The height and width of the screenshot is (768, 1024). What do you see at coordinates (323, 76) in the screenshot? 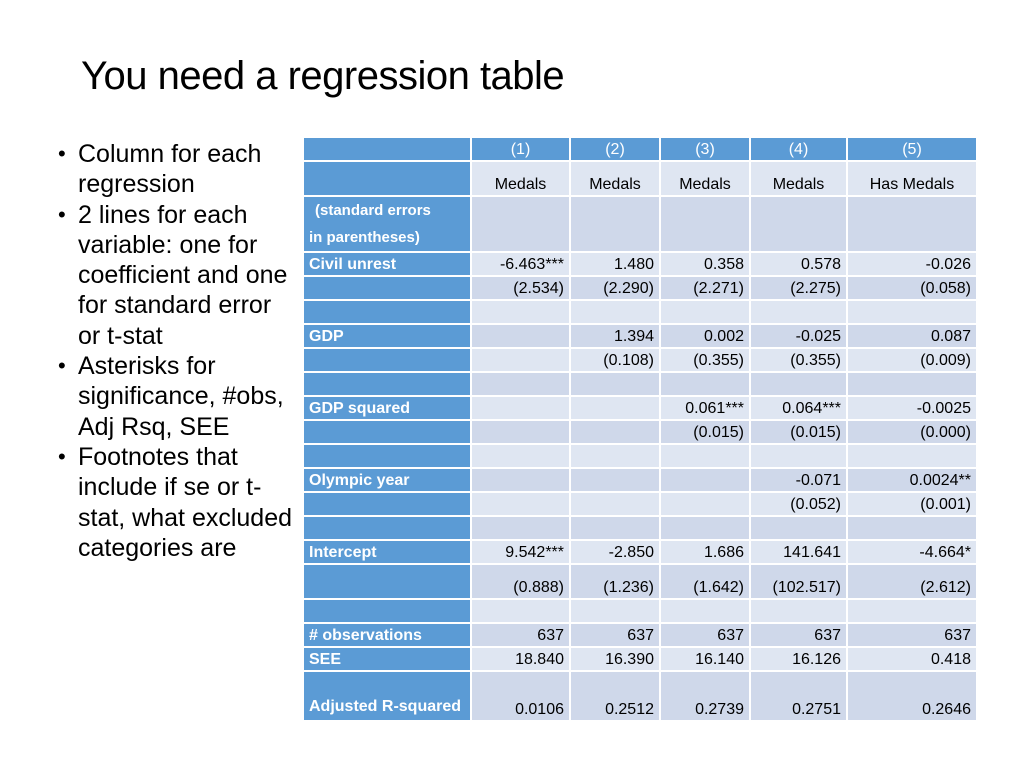
I see `slide-title: You need a regression table` at bounding box center [323, 76].